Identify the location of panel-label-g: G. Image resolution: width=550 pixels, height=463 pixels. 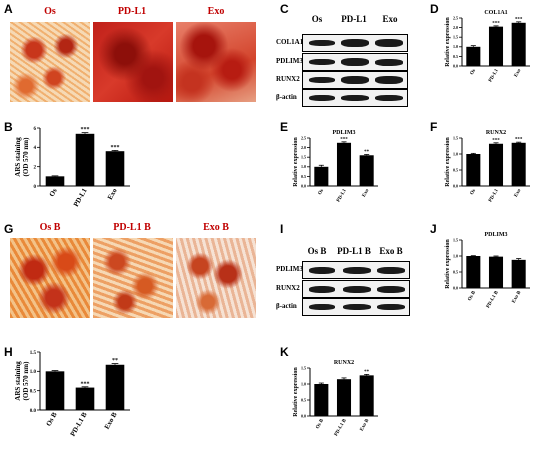
(9, 229).